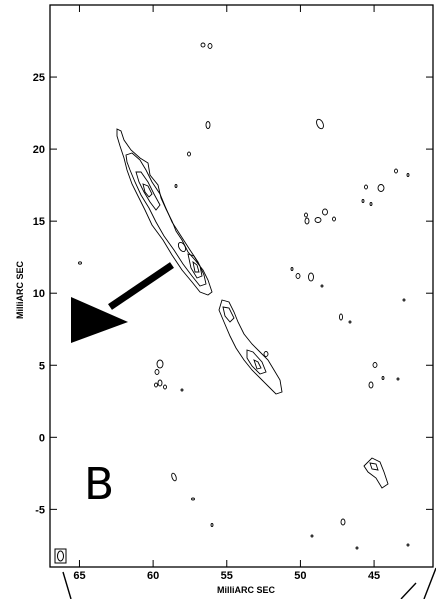 The height and width of the screenshot is (599, 436). Describe the element at coordinates (250, 347) in the screenshot. I see `jet-outer-contour-lower` at that location.